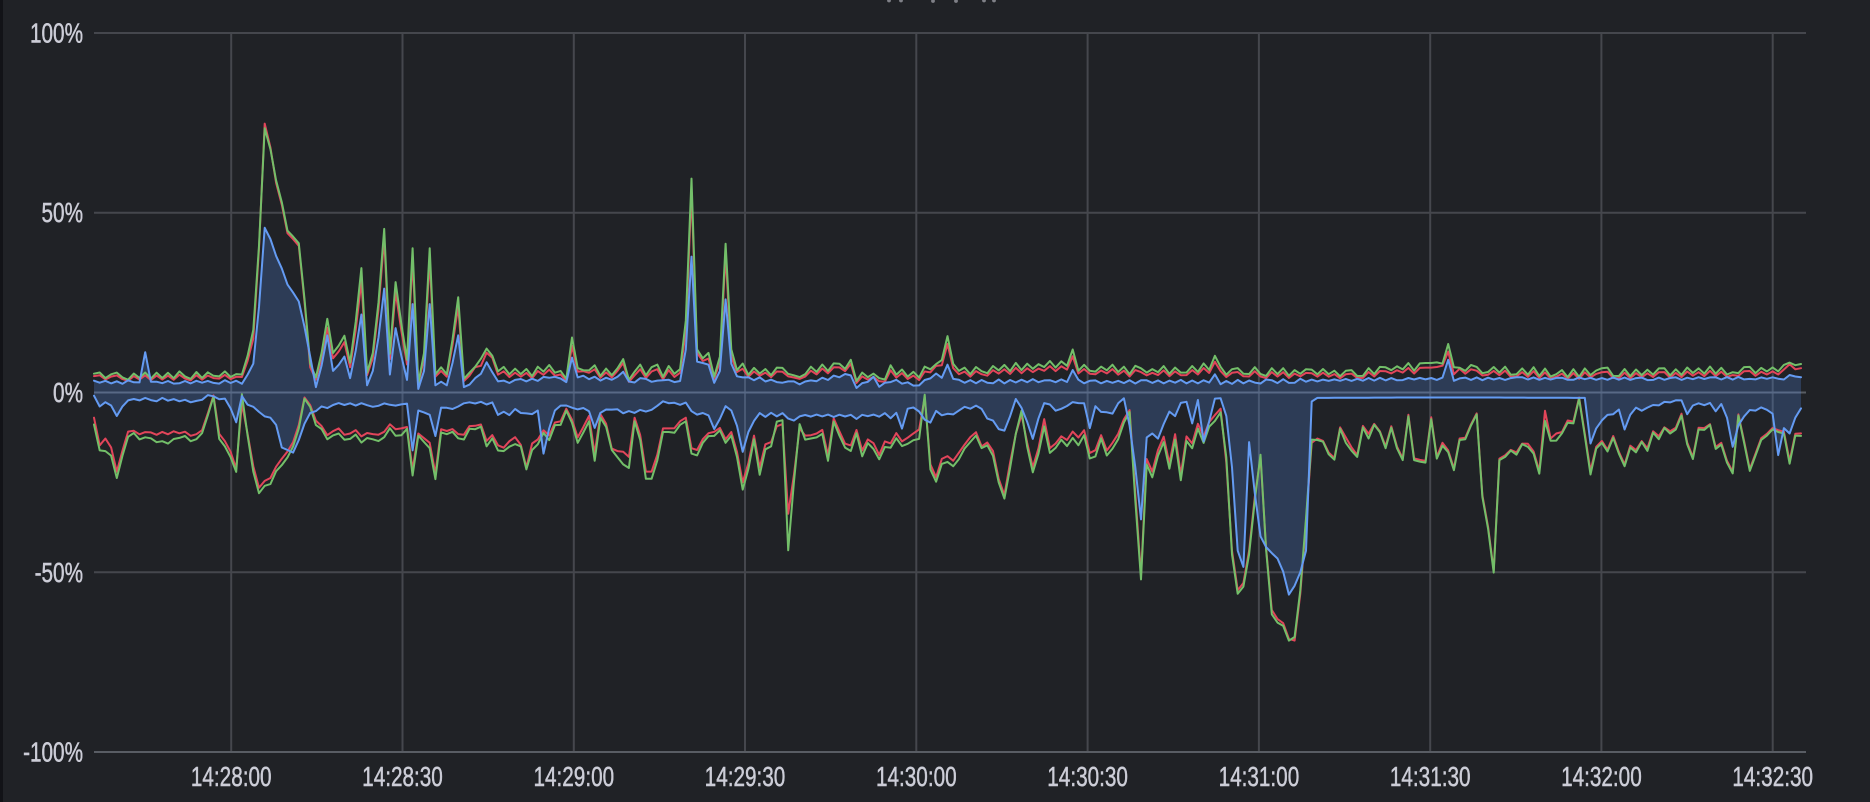 Image resolution: width=1870 pixels, height=802 pixels. Describe the element at coordinates (59, 573) in the screenshot. I see `svg-text: -50%` at that location.